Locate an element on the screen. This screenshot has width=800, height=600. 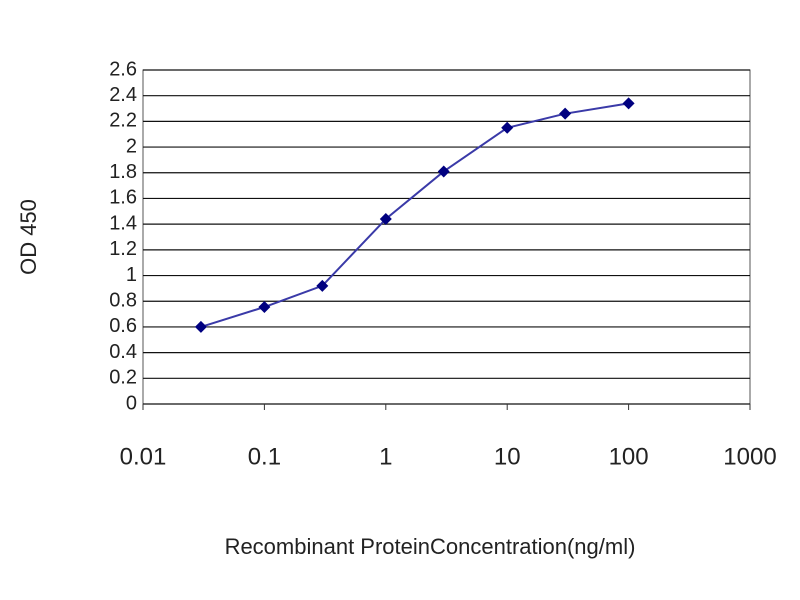
x-tick-label: 10 is located at coordinates (507, 456).